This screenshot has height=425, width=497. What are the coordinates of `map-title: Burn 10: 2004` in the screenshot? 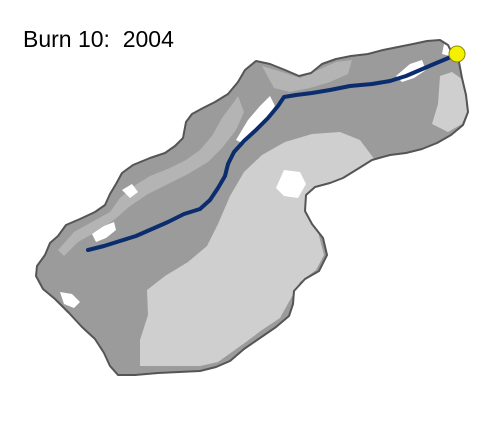 It's located at (98, 39).